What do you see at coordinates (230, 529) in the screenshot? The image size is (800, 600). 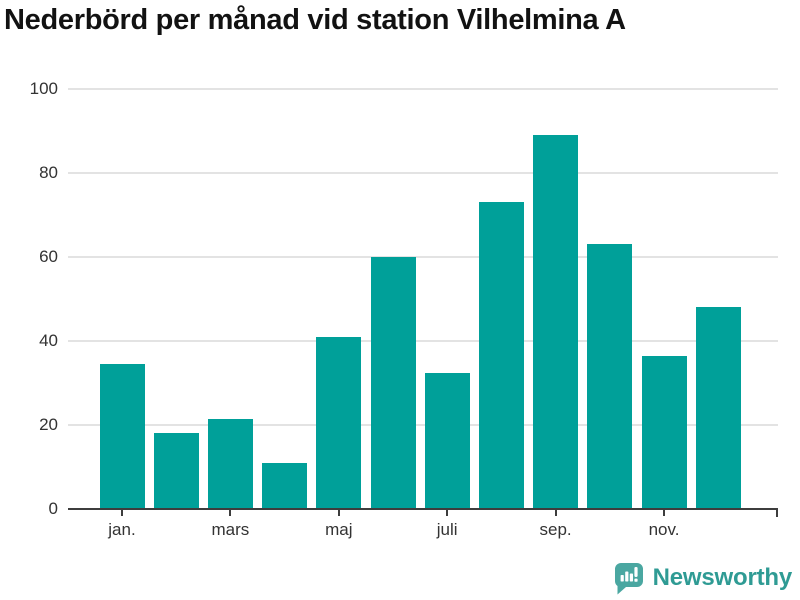 I see `x-tick-label-mars: mars` at bounding box center [230, 529].